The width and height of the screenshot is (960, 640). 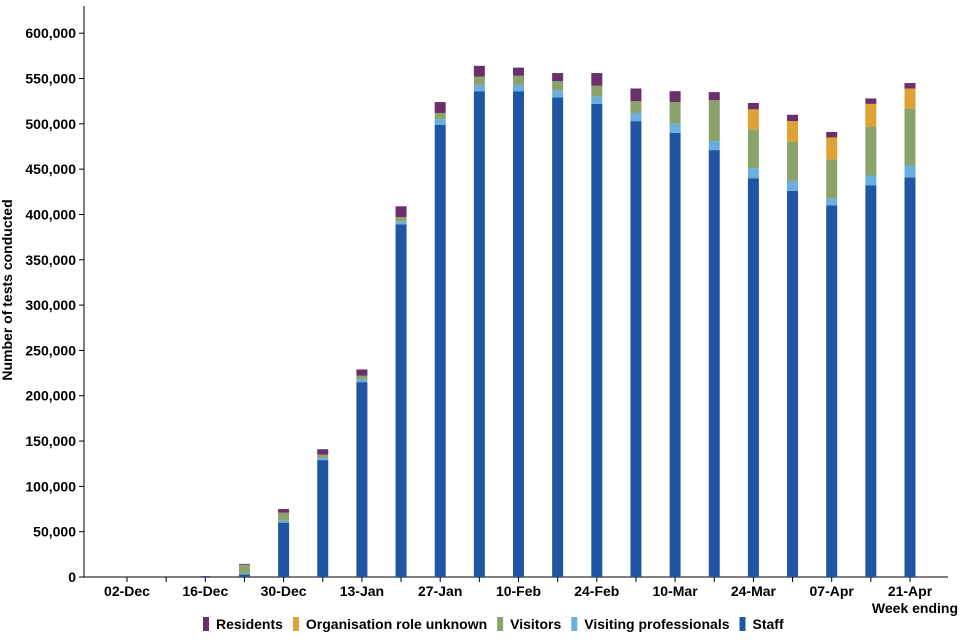 What do you see at coordinates (500, 624) in the screenshot?
I see `legend-swatch-visitors` at bounding box center [500, 624].